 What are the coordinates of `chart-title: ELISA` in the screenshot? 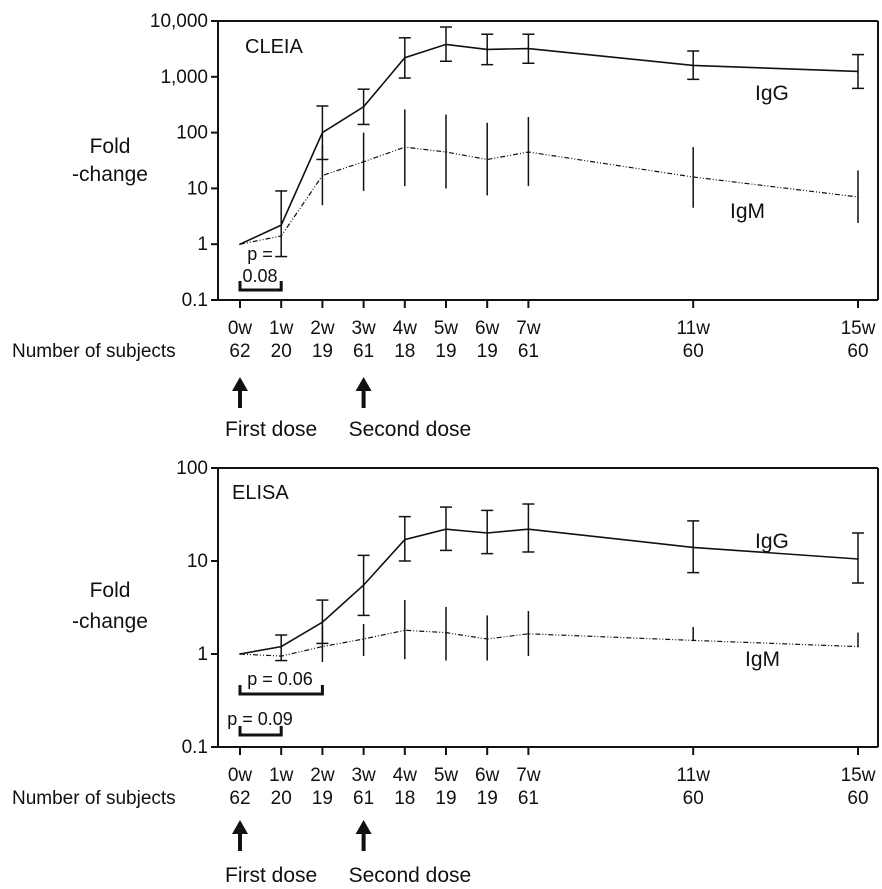 It's located at (260, 493).